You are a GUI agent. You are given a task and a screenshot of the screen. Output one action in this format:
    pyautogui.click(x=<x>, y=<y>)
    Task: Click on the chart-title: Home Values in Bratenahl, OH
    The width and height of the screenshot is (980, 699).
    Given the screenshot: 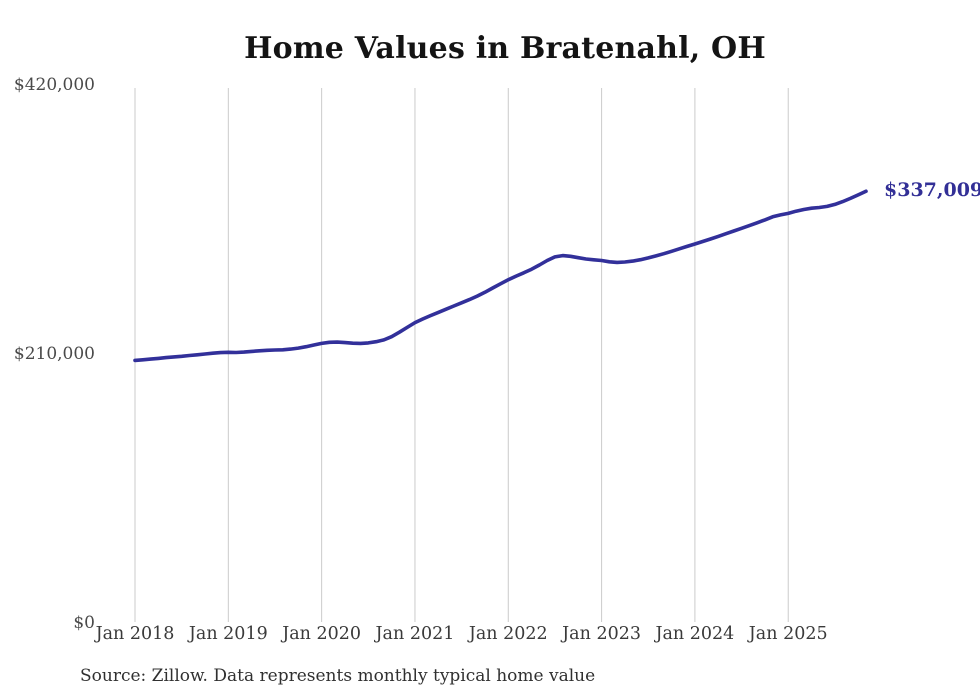 What is the action you would take?
    pyautogui.click(x=505, y=48)
    